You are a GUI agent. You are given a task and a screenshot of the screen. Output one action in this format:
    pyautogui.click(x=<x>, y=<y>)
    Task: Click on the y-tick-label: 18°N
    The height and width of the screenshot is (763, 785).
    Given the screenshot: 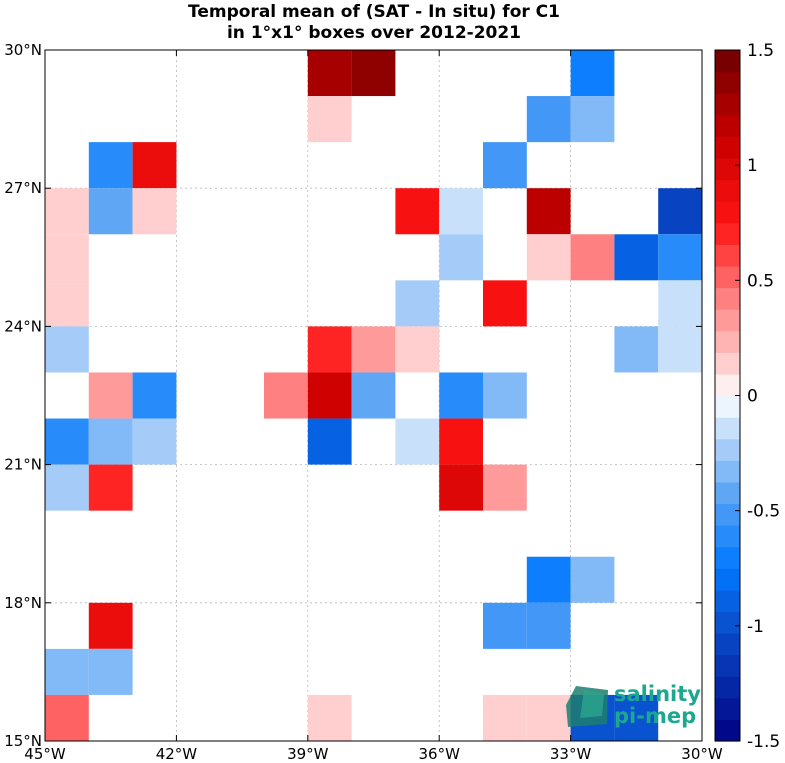 What is the action you would take?
    pyautogui.click(x=23, y=603)
    